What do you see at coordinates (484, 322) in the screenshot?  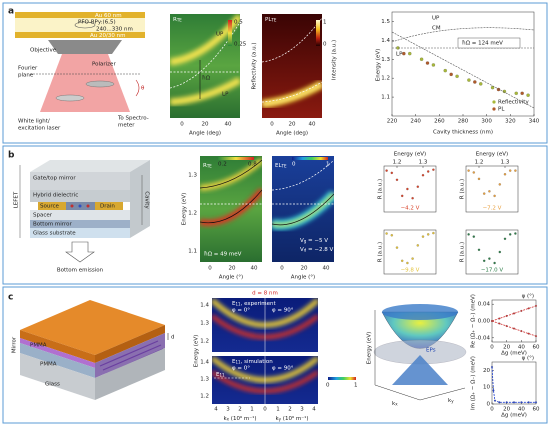 I see `y-tick-label: 0.00` at bounding box center [484, 322].